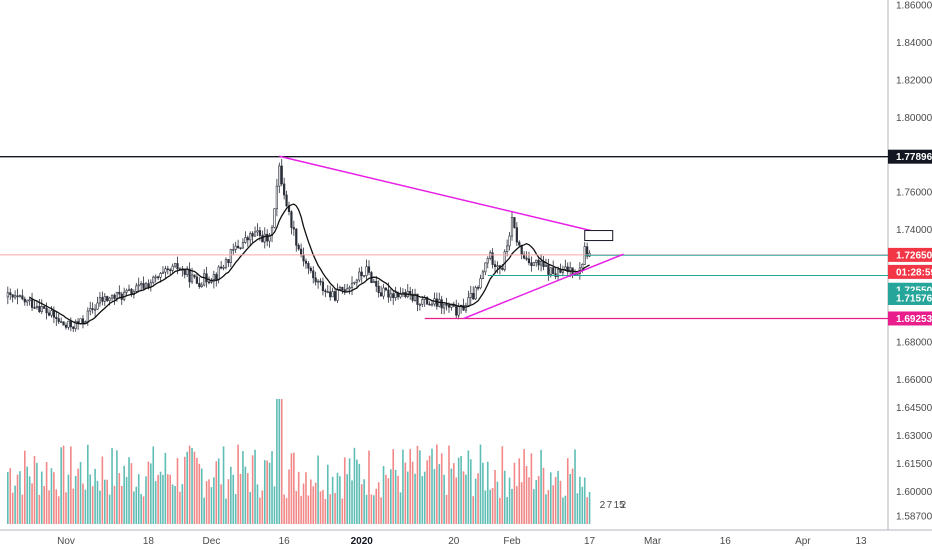  What do you see at coordinates (914, 6) in the screenshot?
I see `price-axis-tick: 1.86000` at bounding box center [914, 6].